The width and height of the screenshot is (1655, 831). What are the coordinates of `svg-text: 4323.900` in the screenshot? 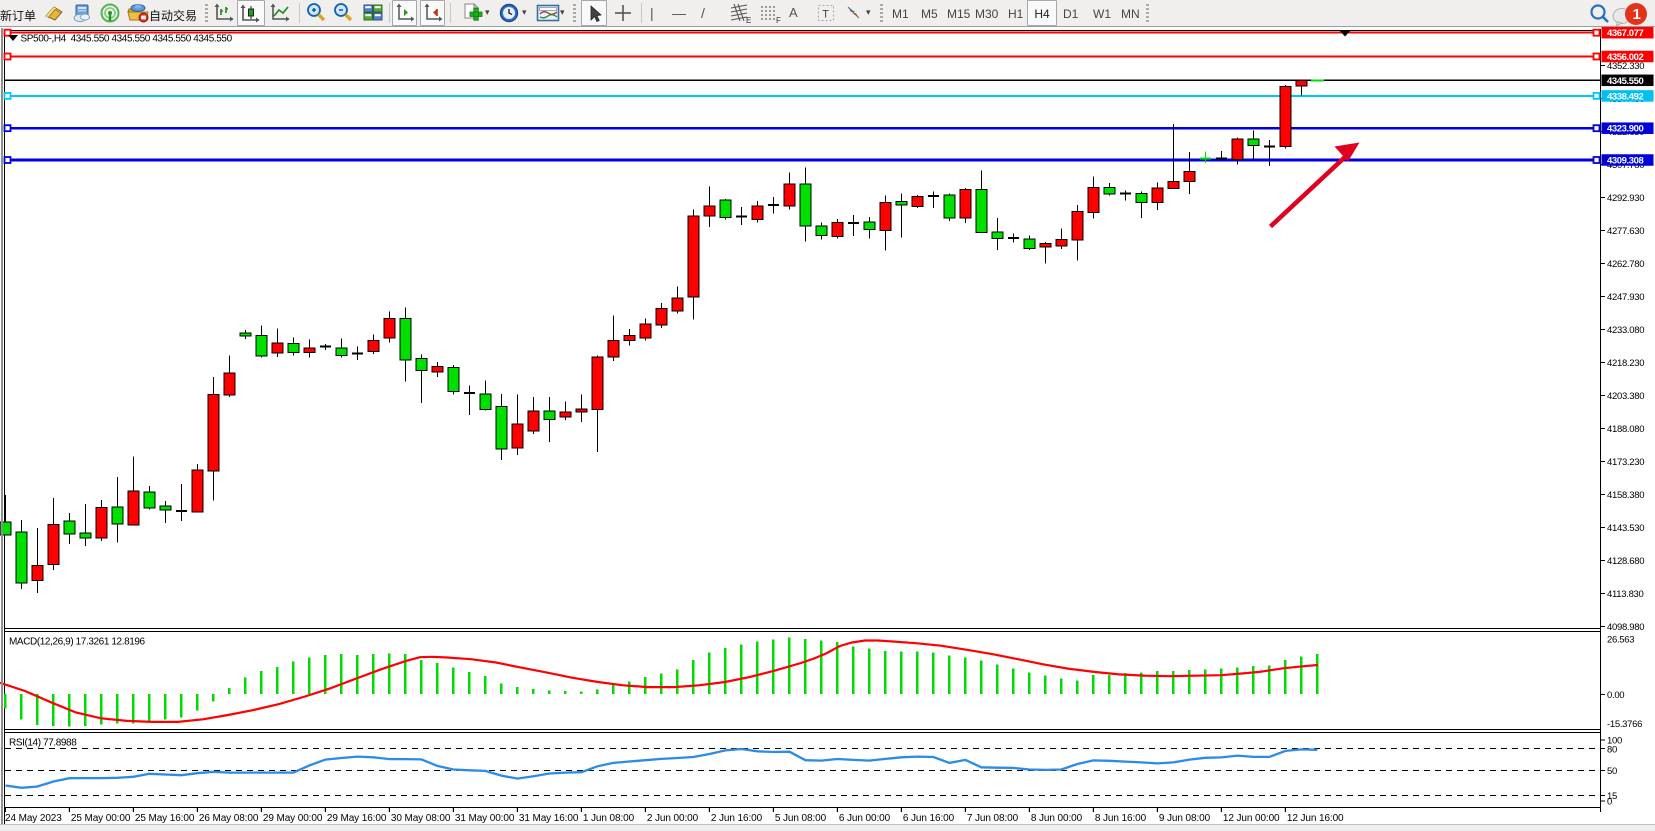 It's located at (1625, 129).